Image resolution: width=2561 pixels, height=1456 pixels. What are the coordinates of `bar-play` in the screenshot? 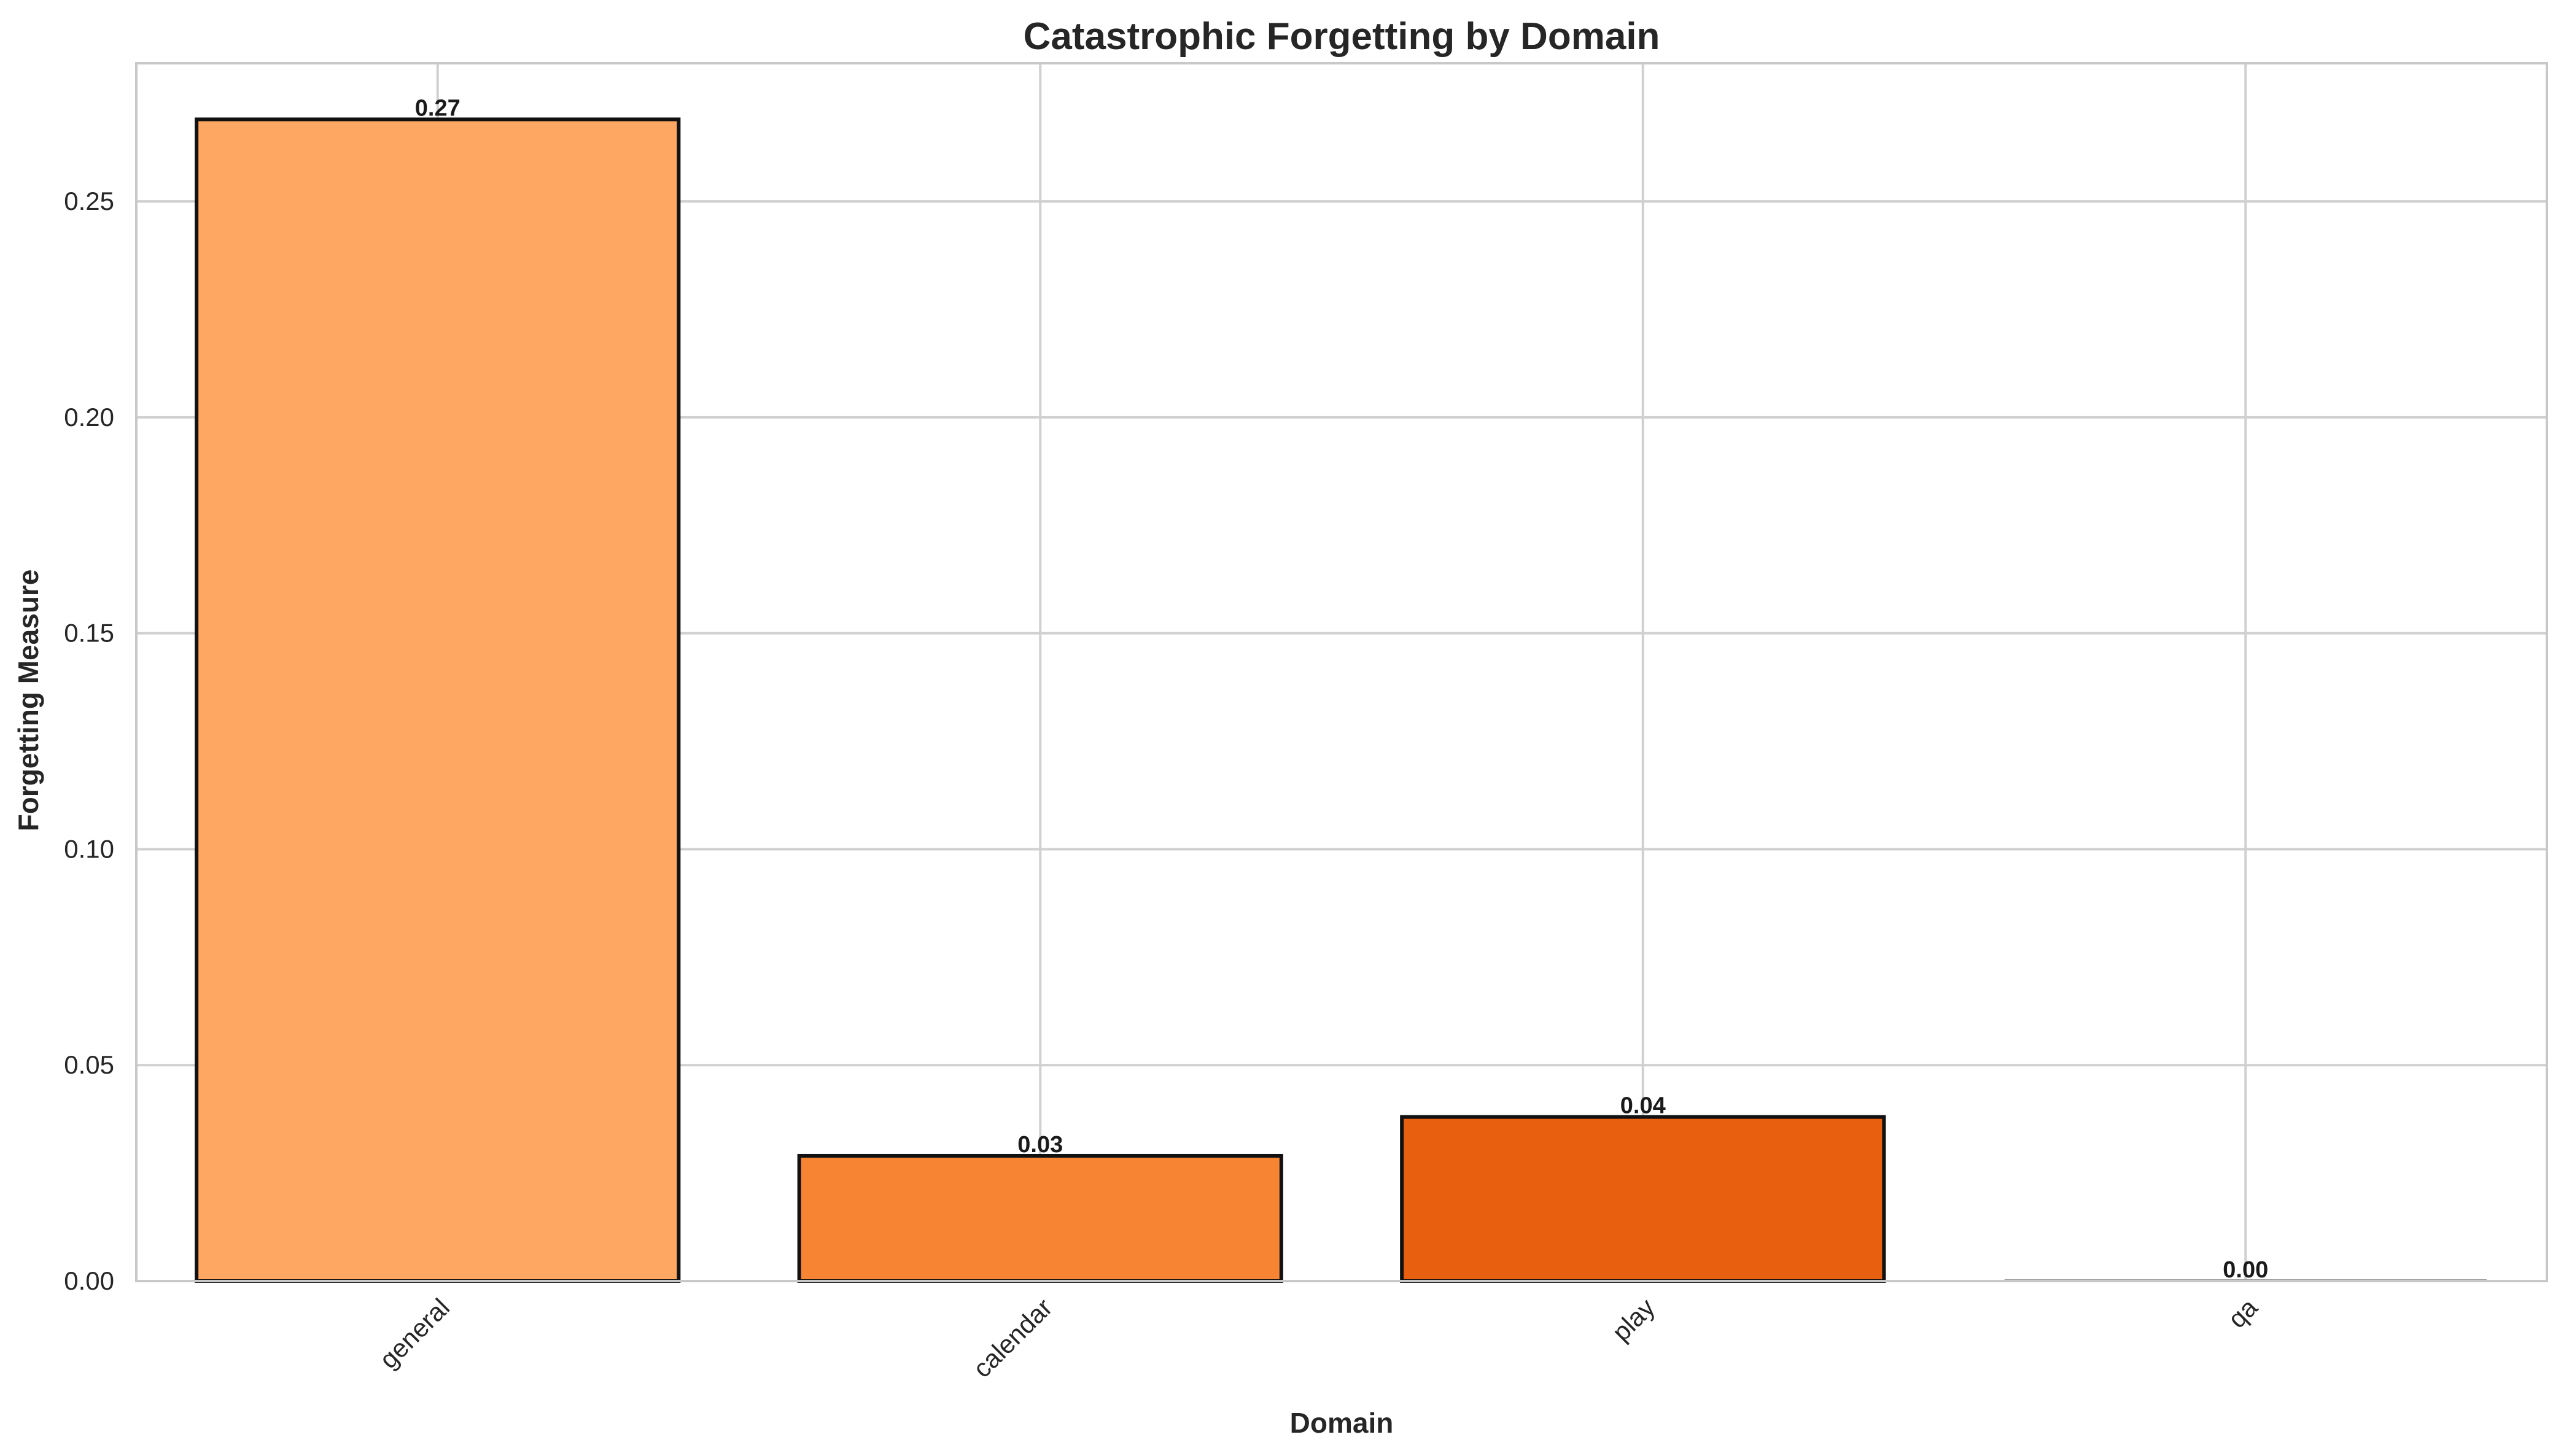 It's located at (1643, 1199).